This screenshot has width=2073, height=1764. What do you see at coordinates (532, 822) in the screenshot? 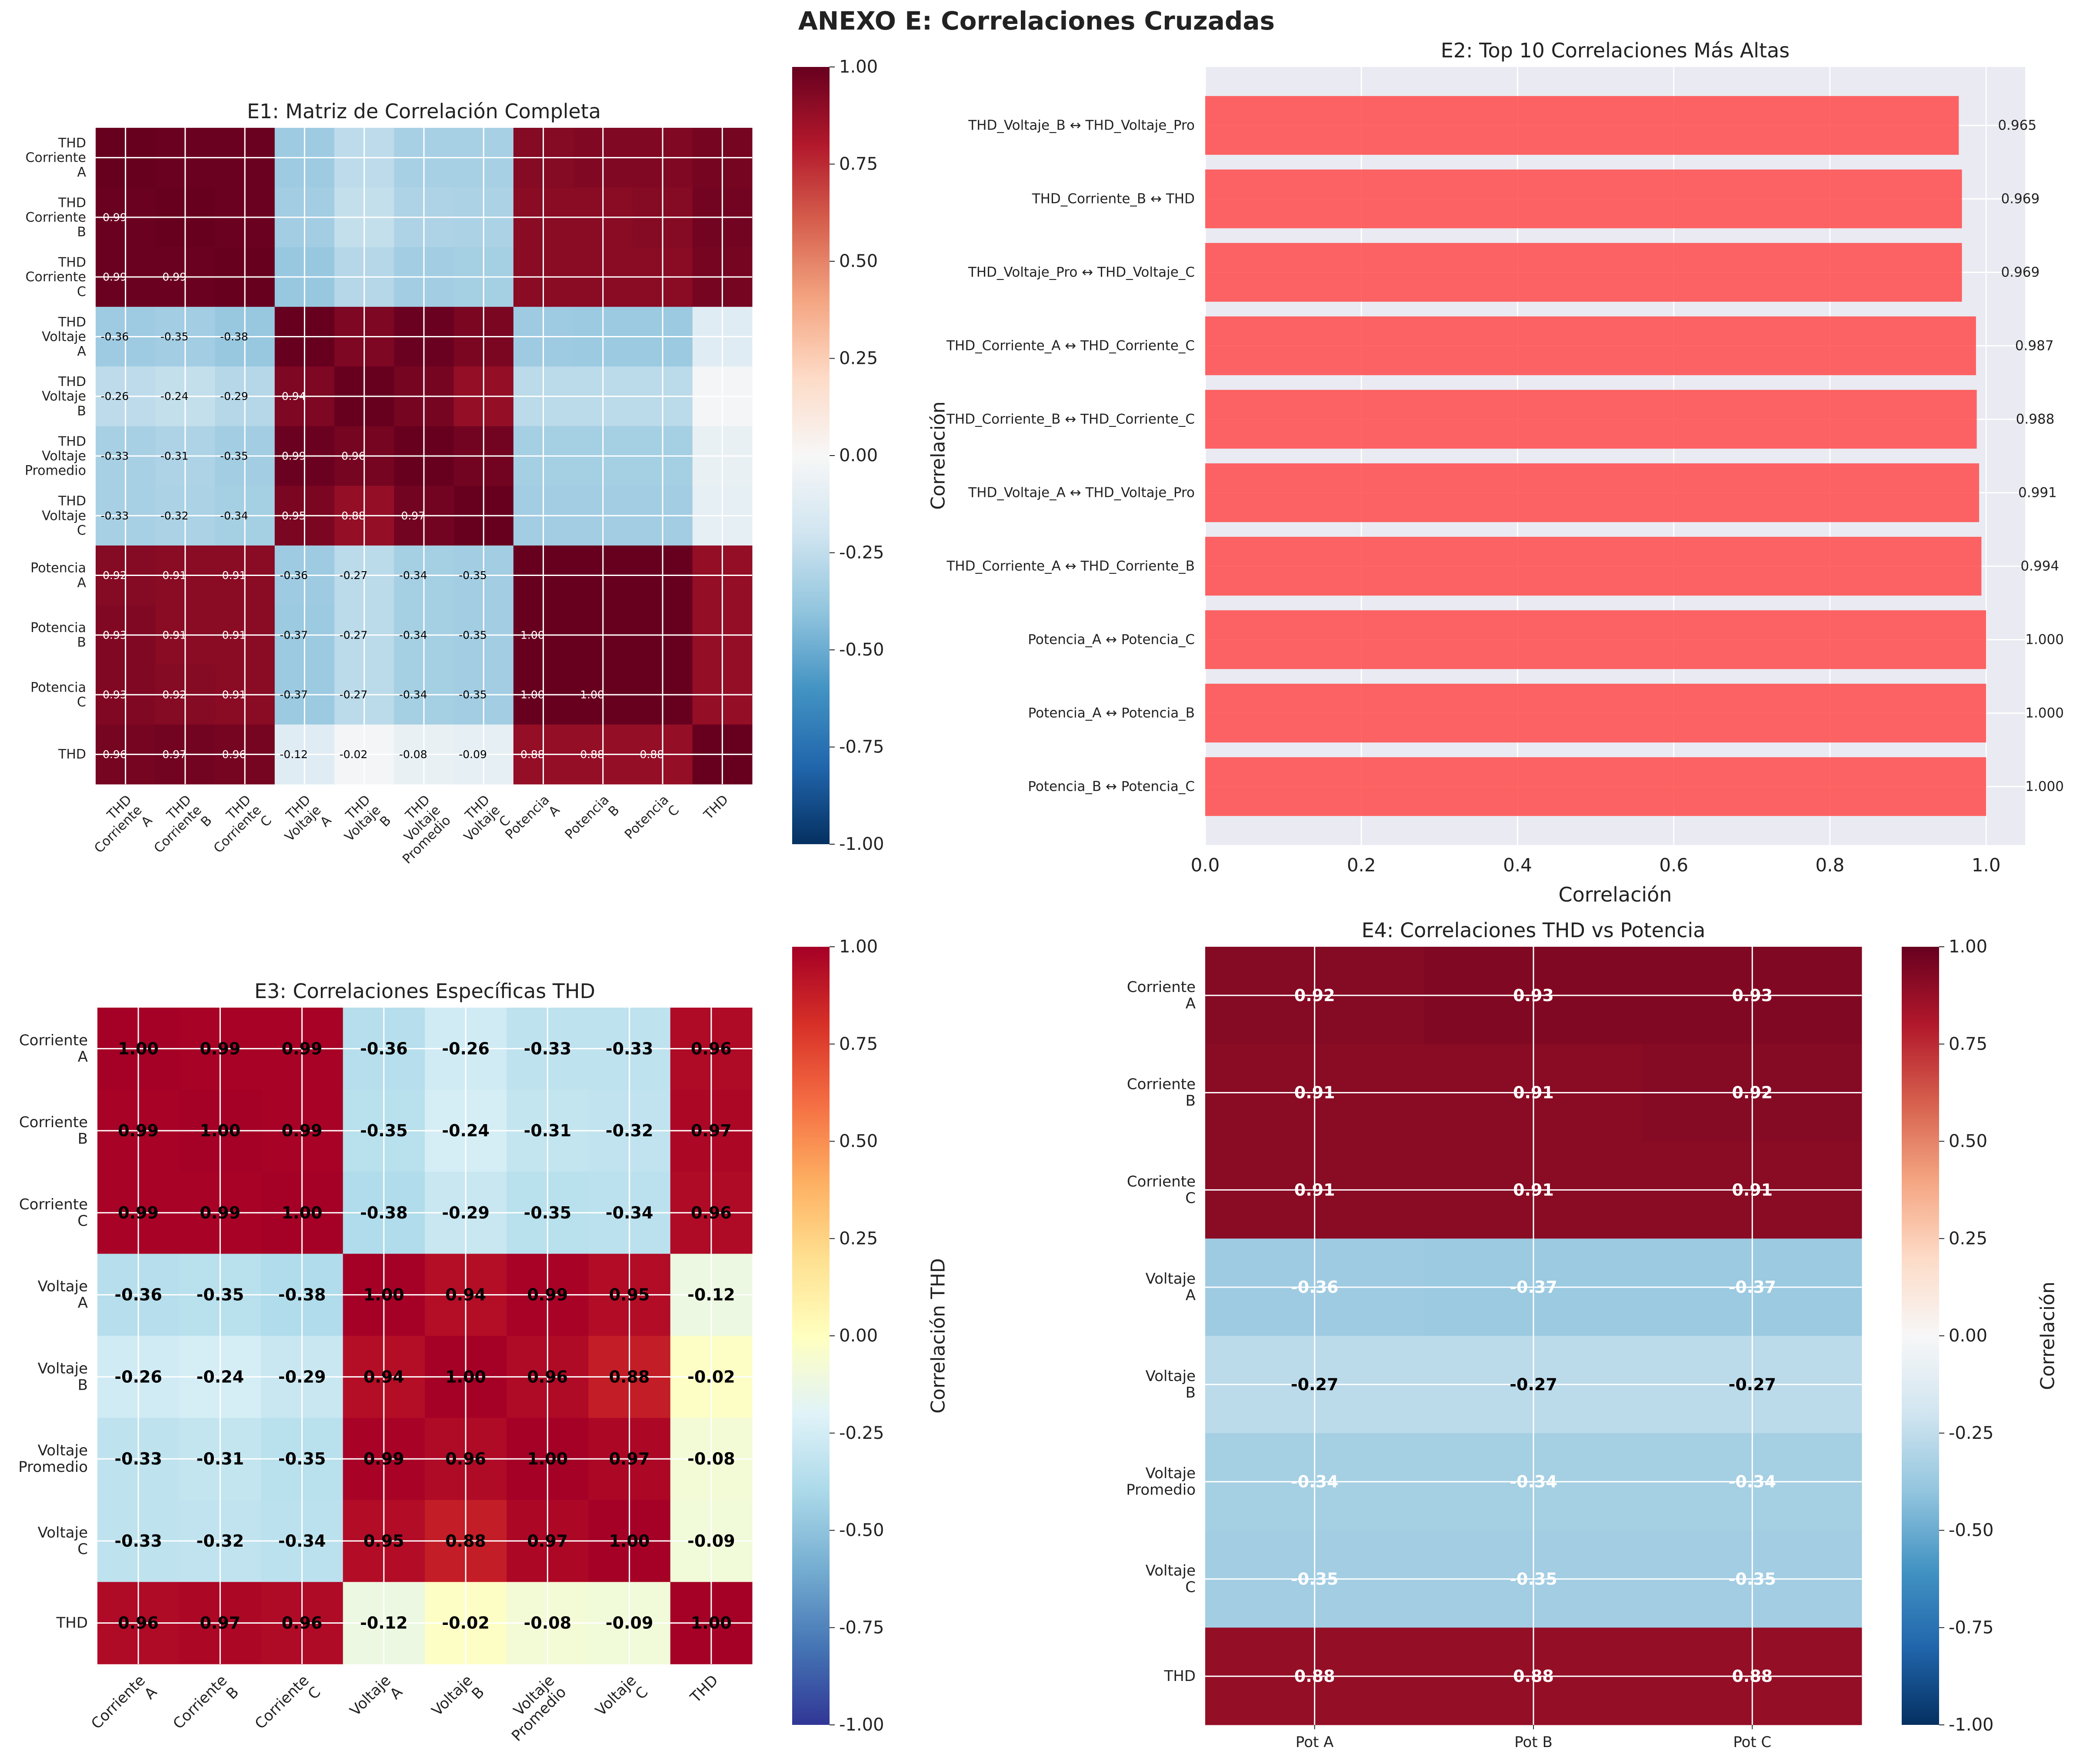
I see `column-label: PotenciaA` at bounding box center [532, 822].